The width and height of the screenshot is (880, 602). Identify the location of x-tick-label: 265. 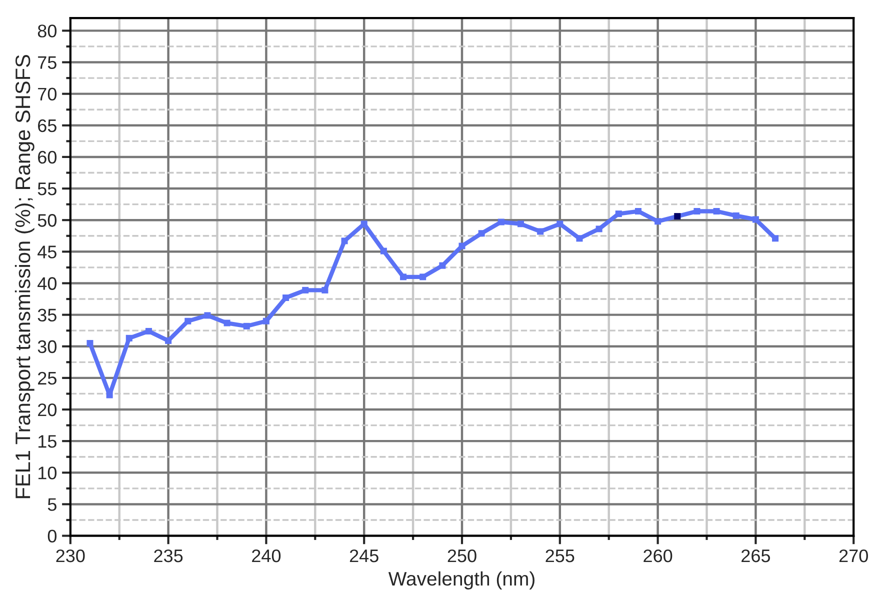
(756, 555).